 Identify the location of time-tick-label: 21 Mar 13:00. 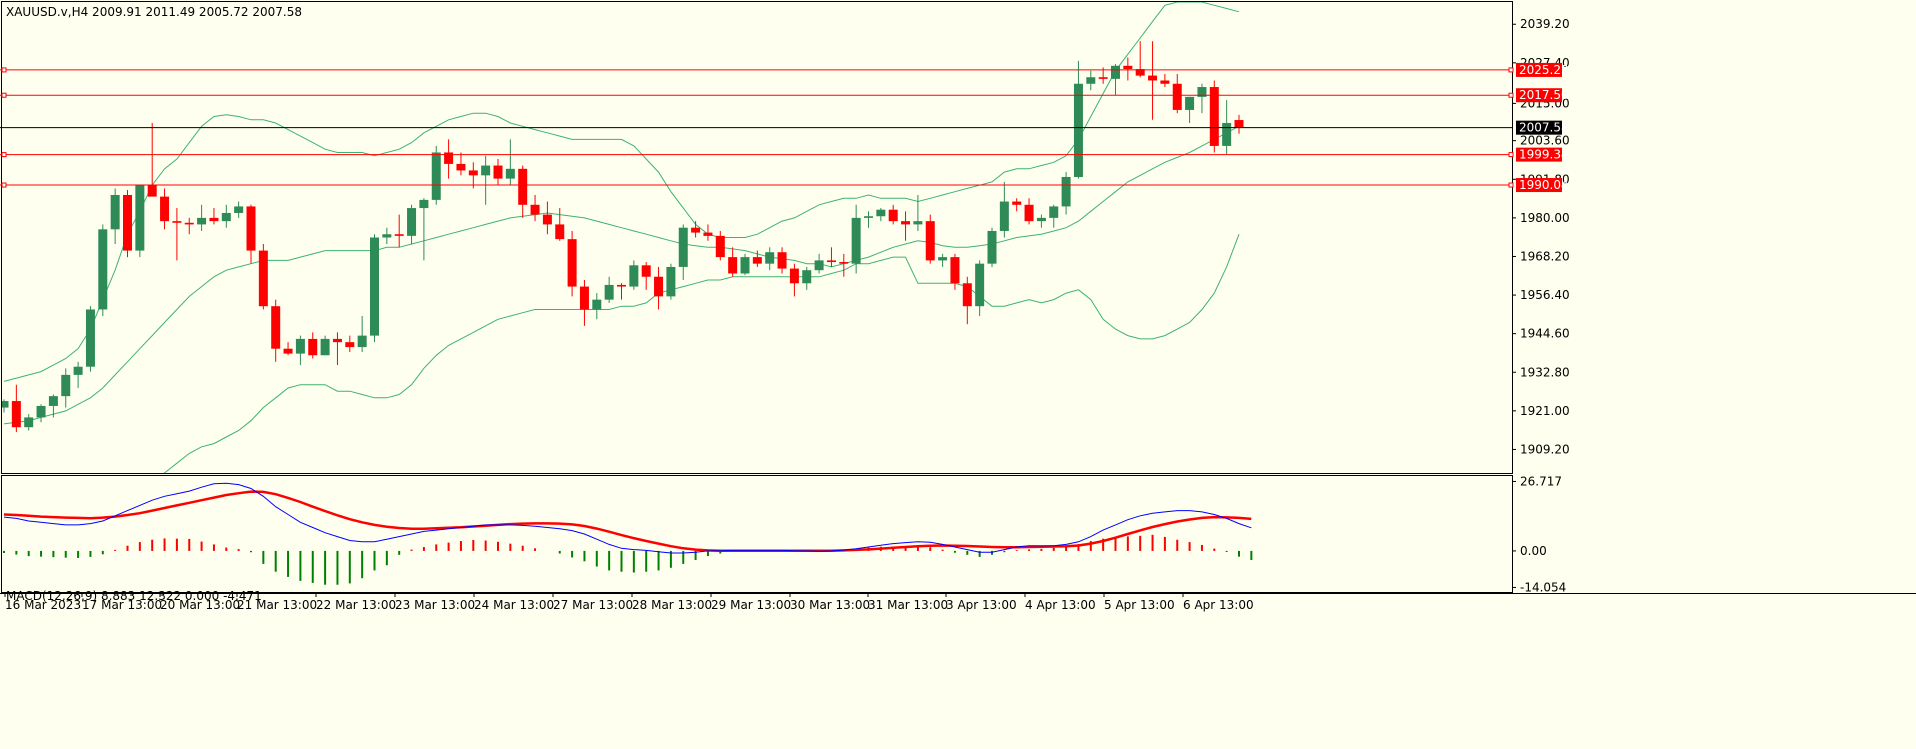
(277, 605).